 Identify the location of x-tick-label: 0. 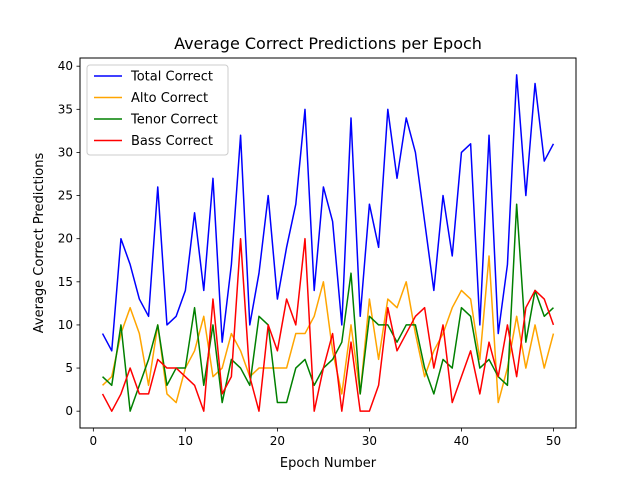
(94, 441).